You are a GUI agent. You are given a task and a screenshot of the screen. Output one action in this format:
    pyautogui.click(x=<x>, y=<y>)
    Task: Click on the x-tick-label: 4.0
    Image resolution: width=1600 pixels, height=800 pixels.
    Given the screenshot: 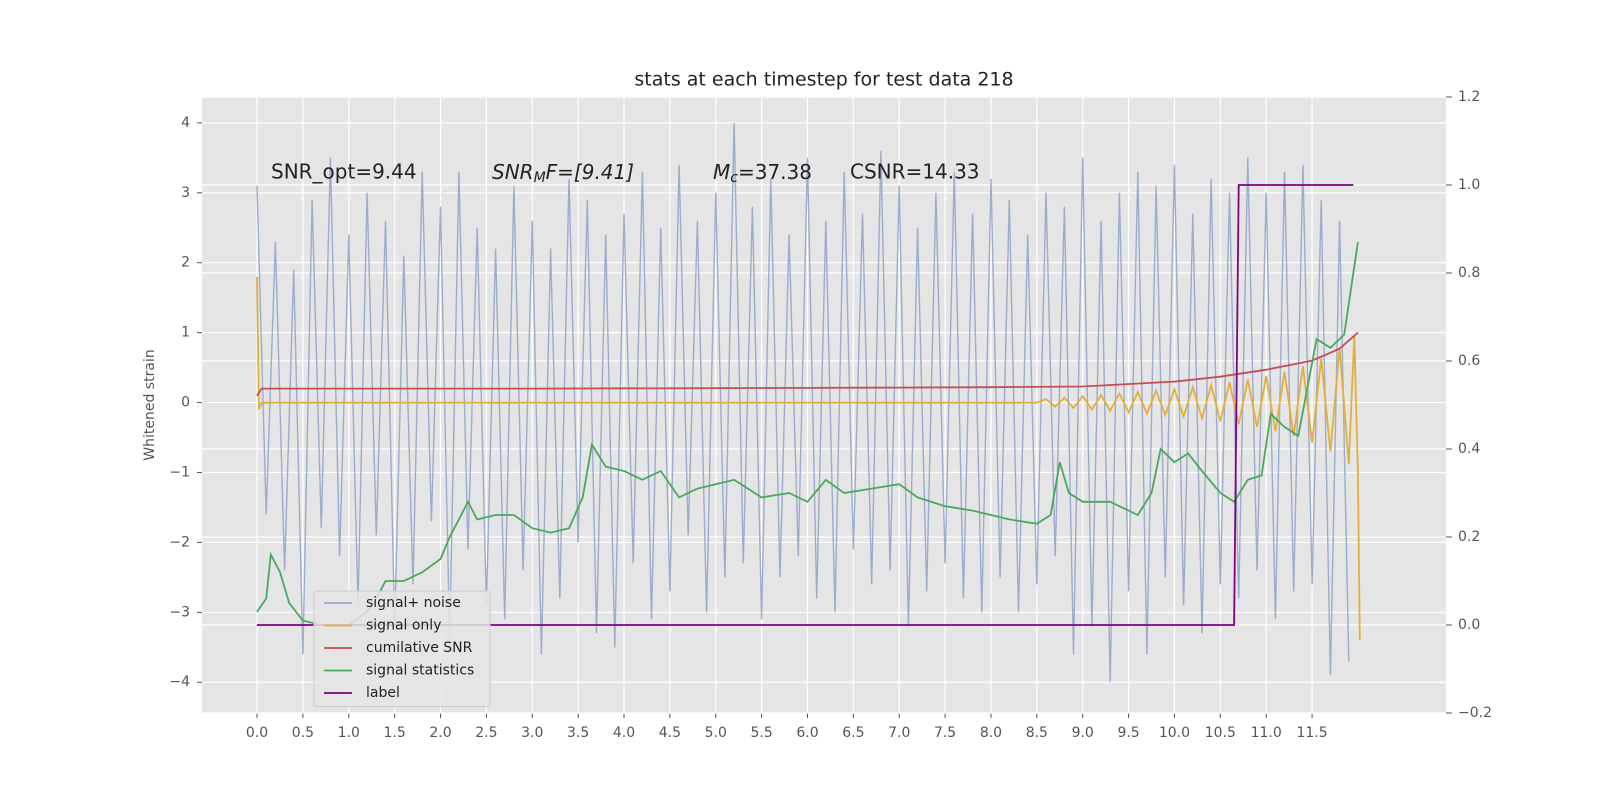 What is the action you would take?
    pyautogui.click(x=624, y=733)
    